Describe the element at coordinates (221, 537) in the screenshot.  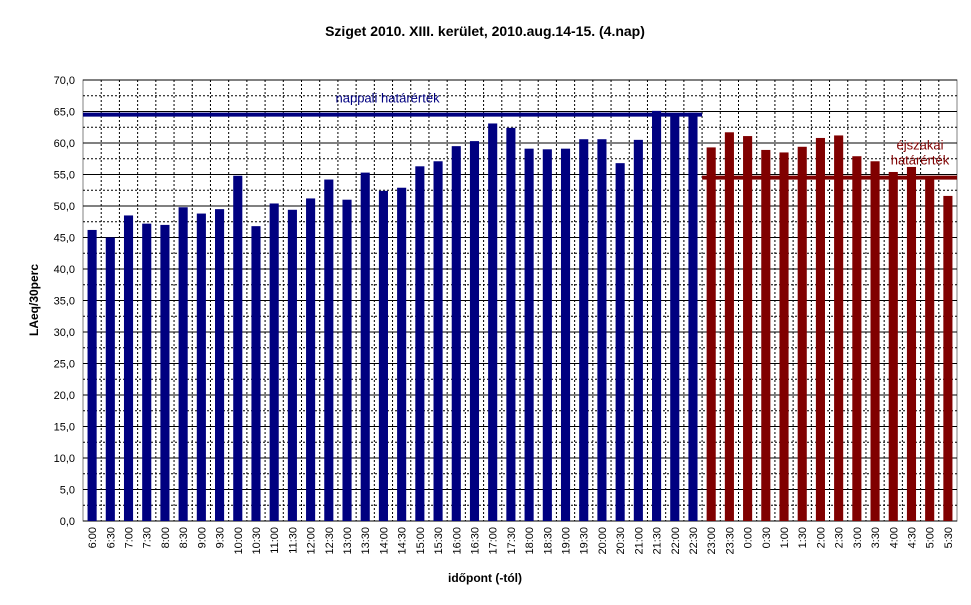
I see `x-tick-label: 9:30` at that location.